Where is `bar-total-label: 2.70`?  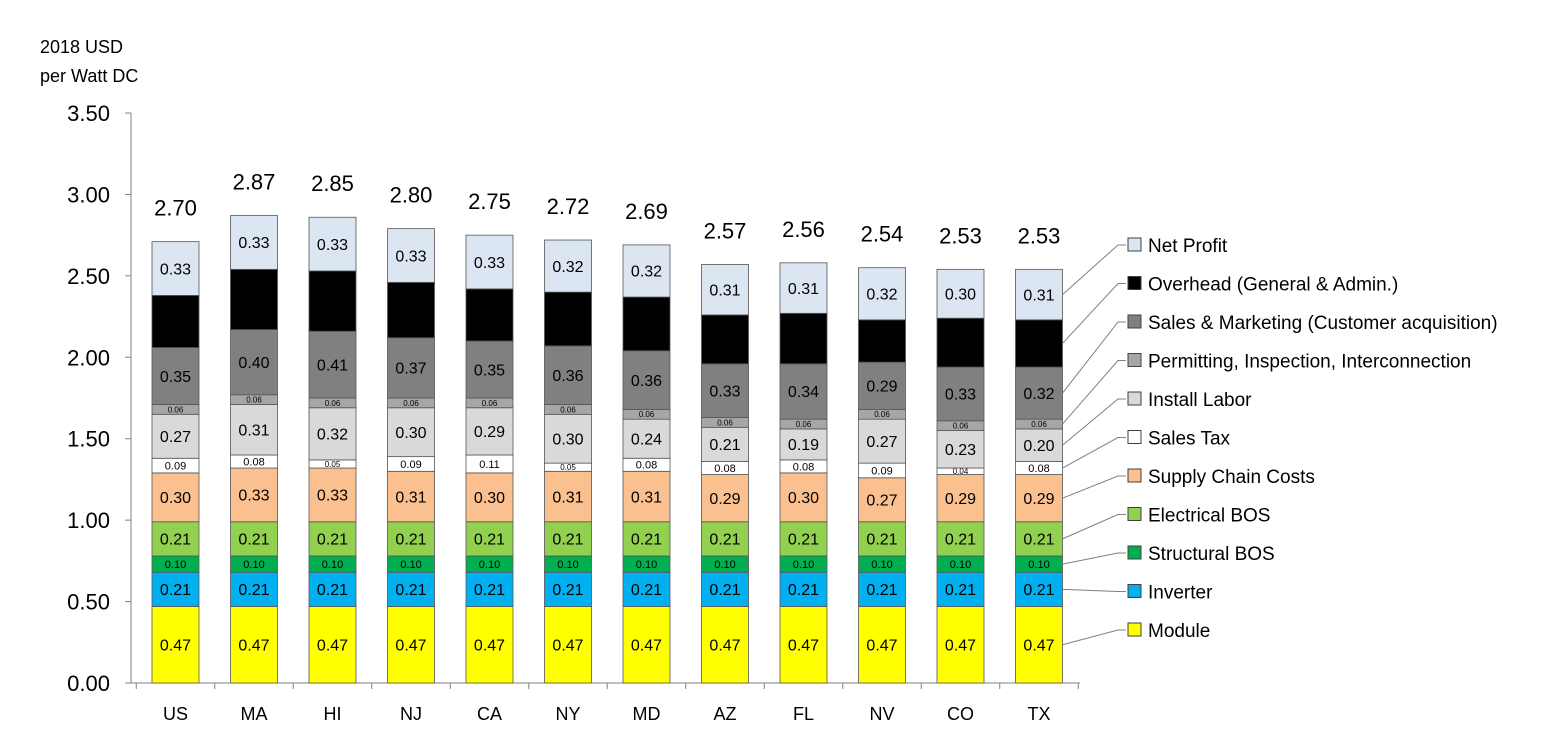 bar-total-label: 2.70 is located at coordinates (175, 208).